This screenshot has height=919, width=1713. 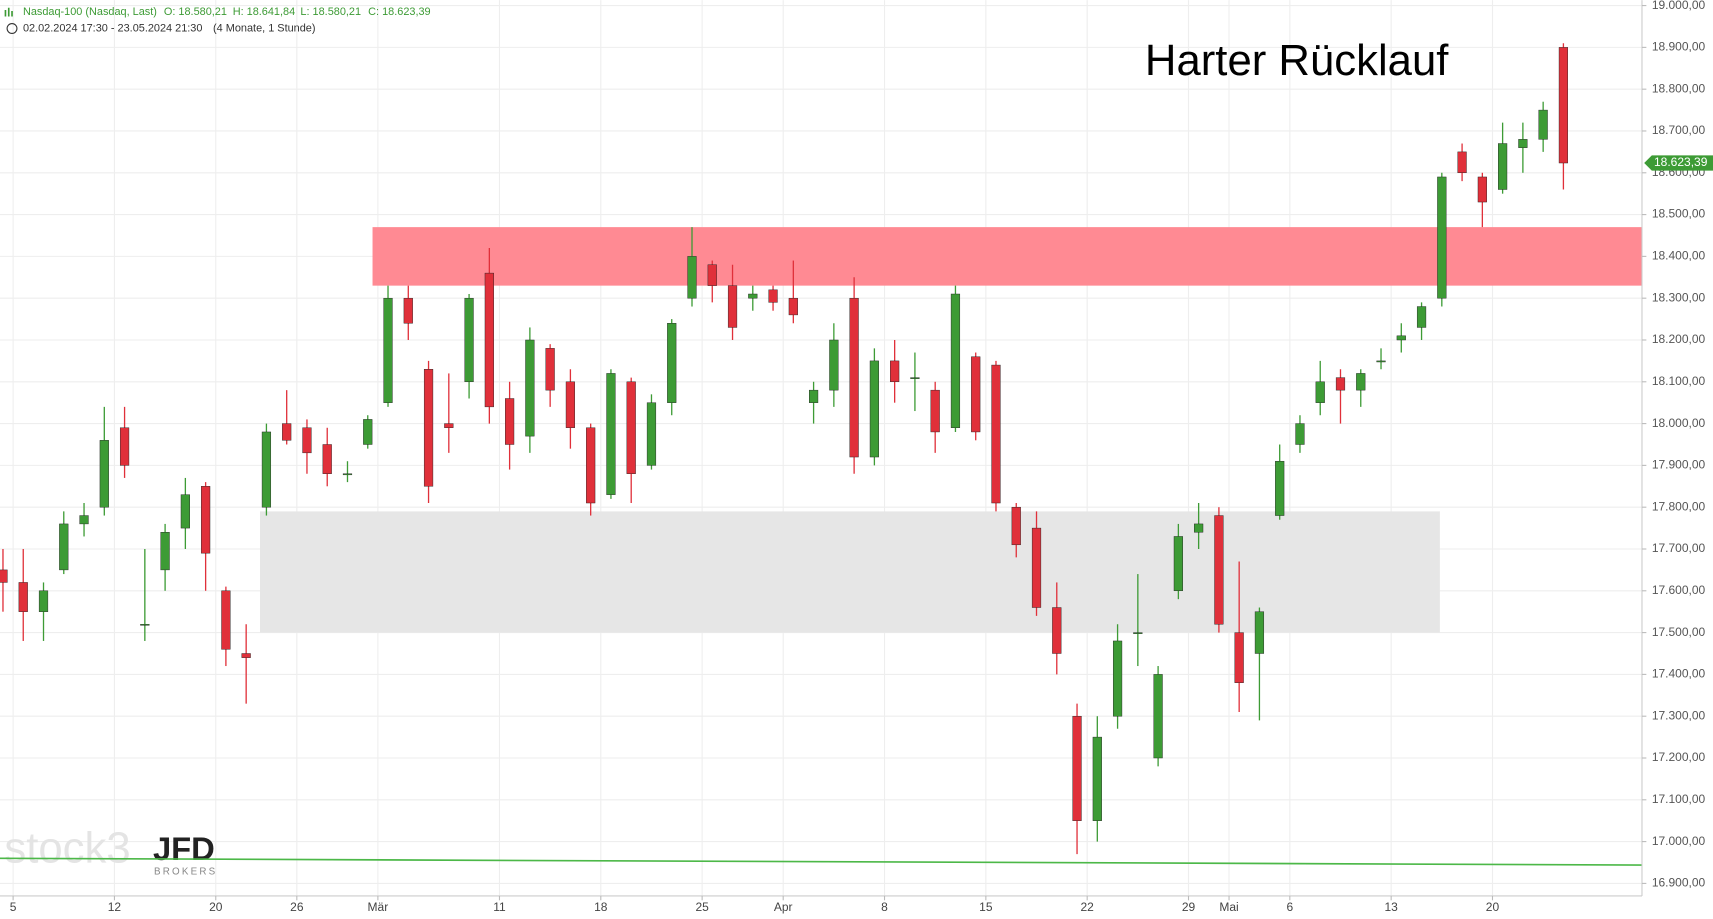 What do you see at coordinates (1679, 339) in the screenshot?
I see `y-tick-label: 18.200,00` at bounding box center [1679, 339].